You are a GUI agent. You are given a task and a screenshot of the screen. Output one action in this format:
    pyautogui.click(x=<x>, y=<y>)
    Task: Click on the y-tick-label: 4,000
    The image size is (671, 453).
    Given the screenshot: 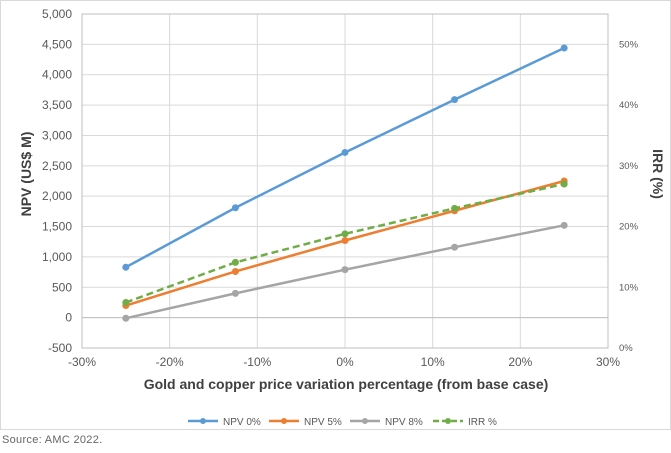 What is the action you would take?
    pyautogui.click(x=57, y=75)
    